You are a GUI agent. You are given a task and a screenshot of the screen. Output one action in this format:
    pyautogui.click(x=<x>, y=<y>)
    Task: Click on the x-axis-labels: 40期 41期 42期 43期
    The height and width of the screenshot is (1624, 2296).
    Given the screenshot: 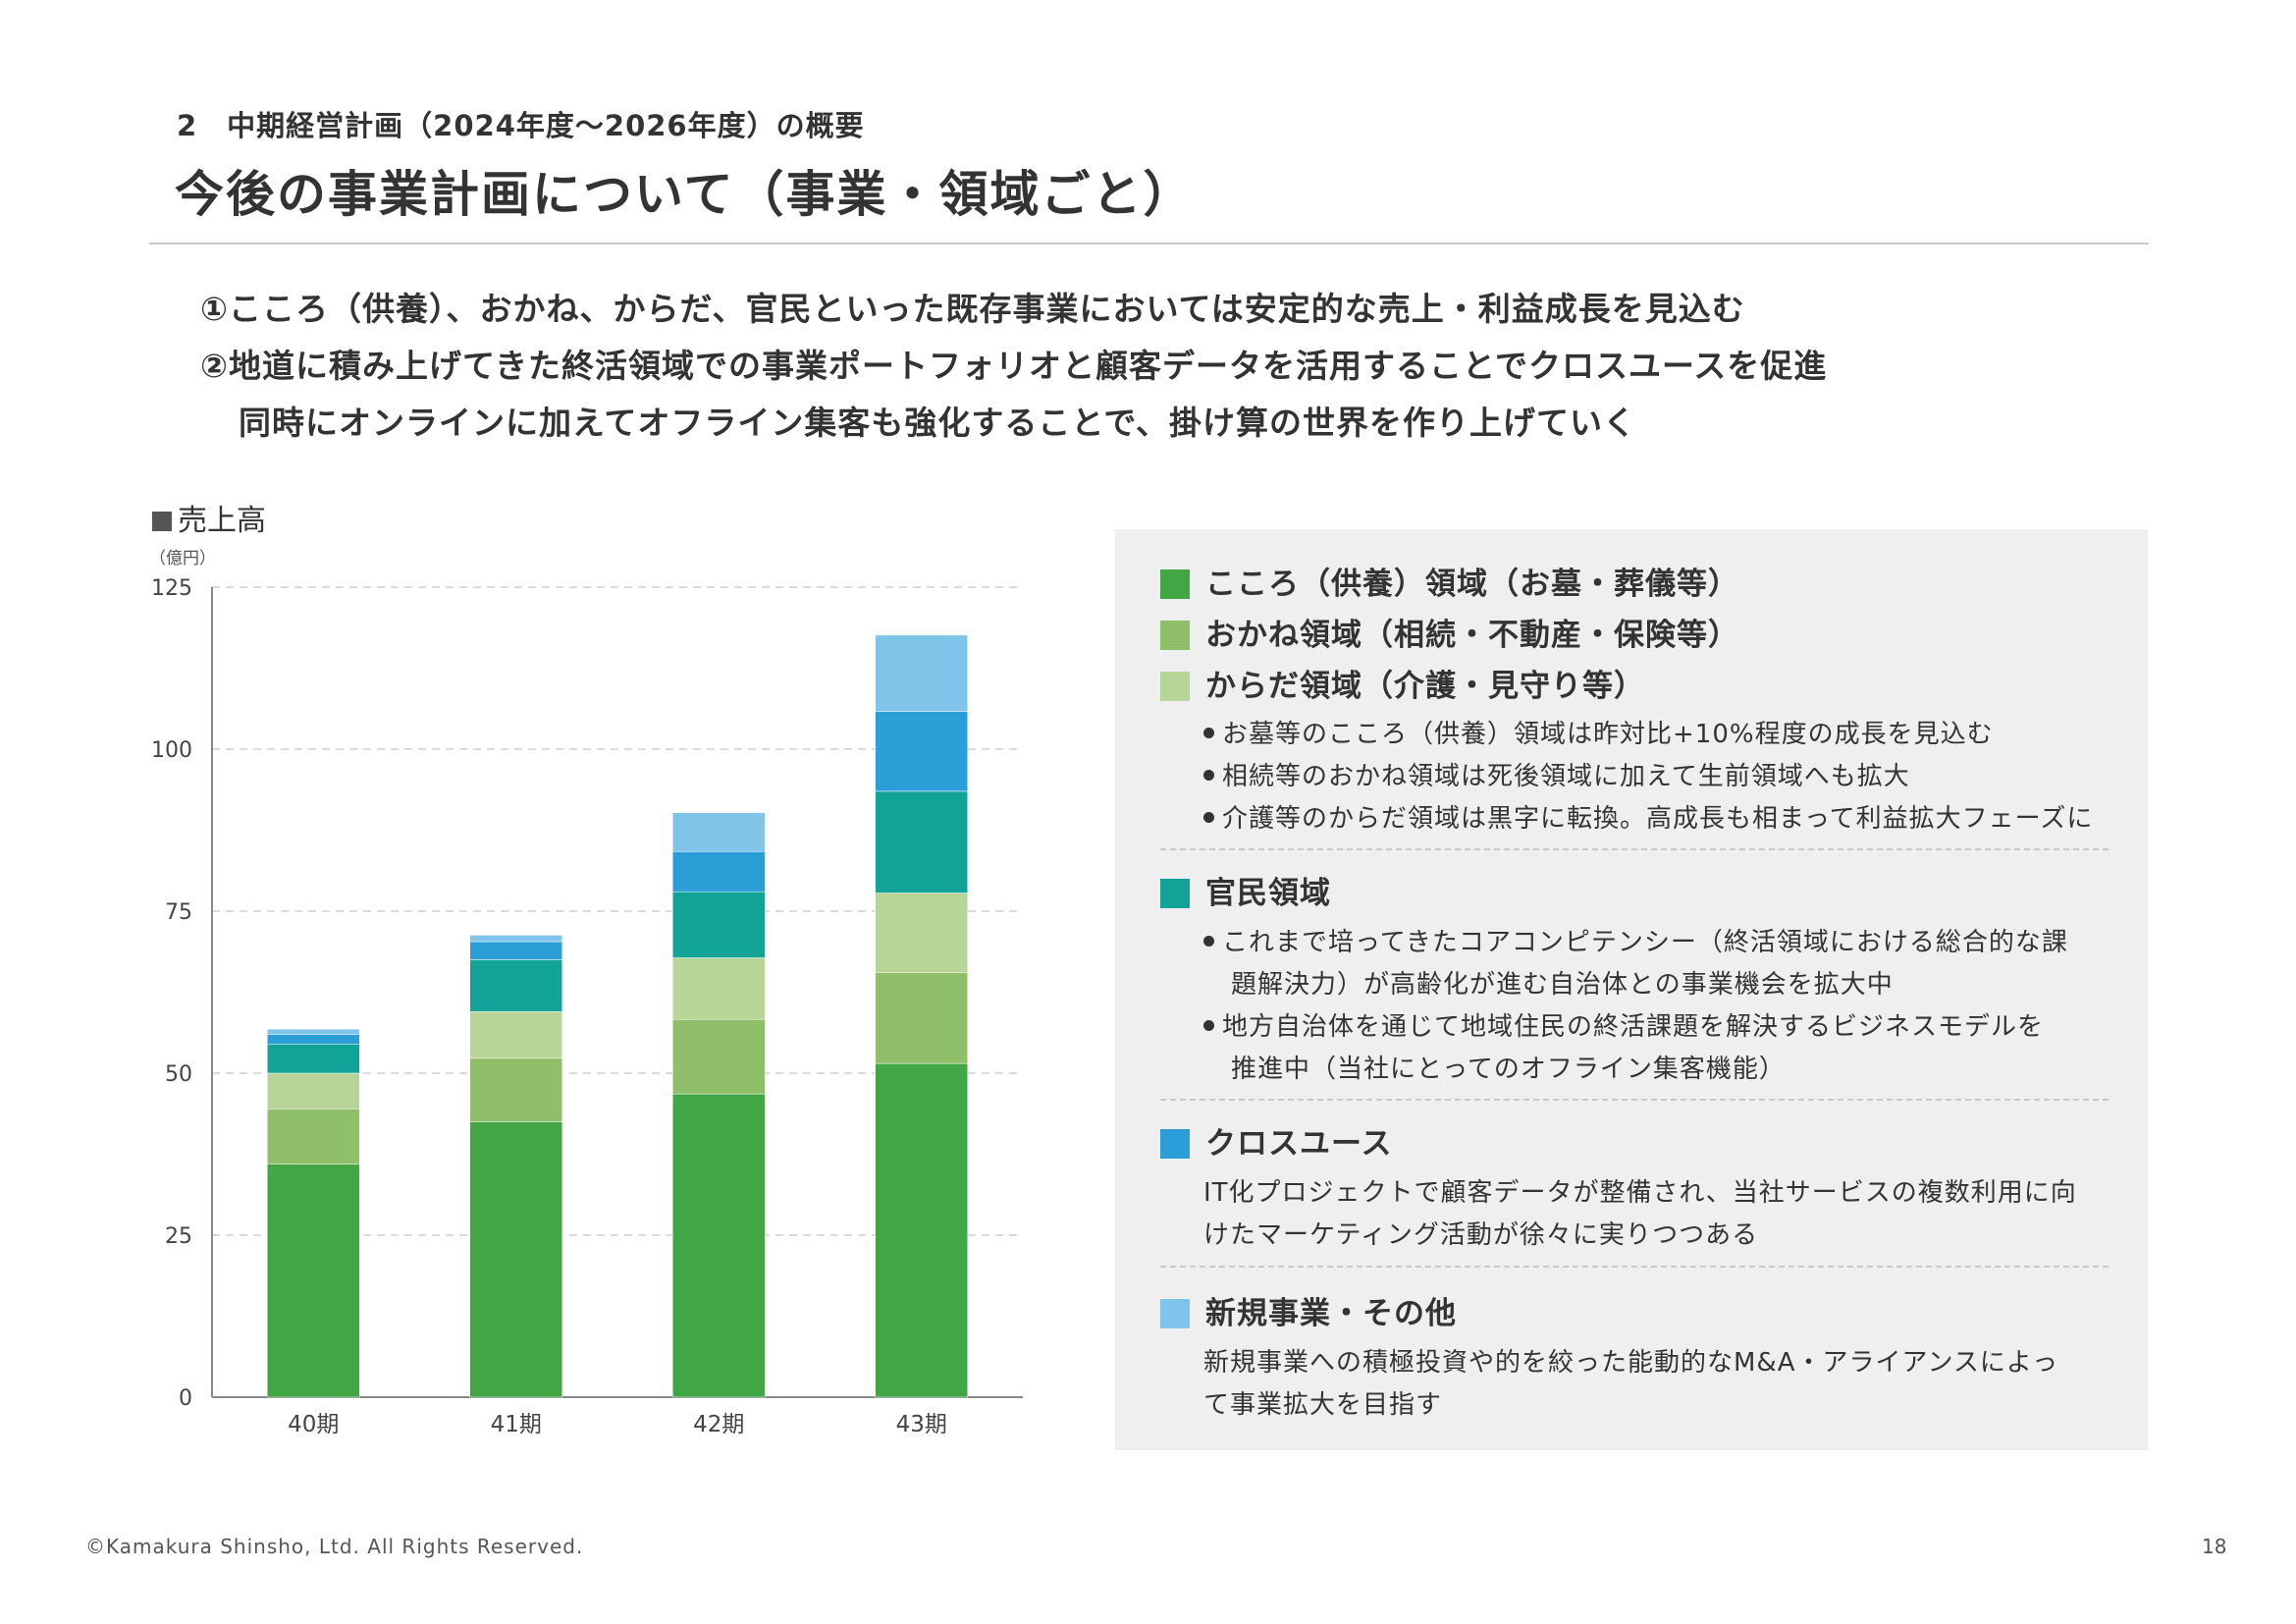 What is the action you would take?
    pyautogui.click(x=617, y=1424)
    